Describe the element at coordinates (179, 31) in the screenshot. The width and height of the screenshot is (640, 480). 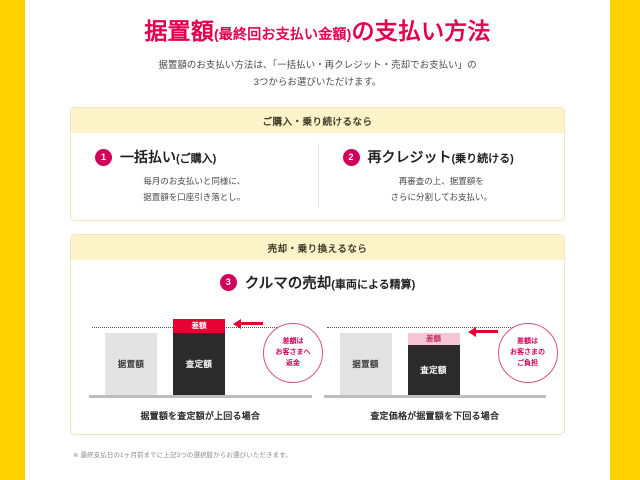
I see `page-title-main-first: 据置額` at that location.